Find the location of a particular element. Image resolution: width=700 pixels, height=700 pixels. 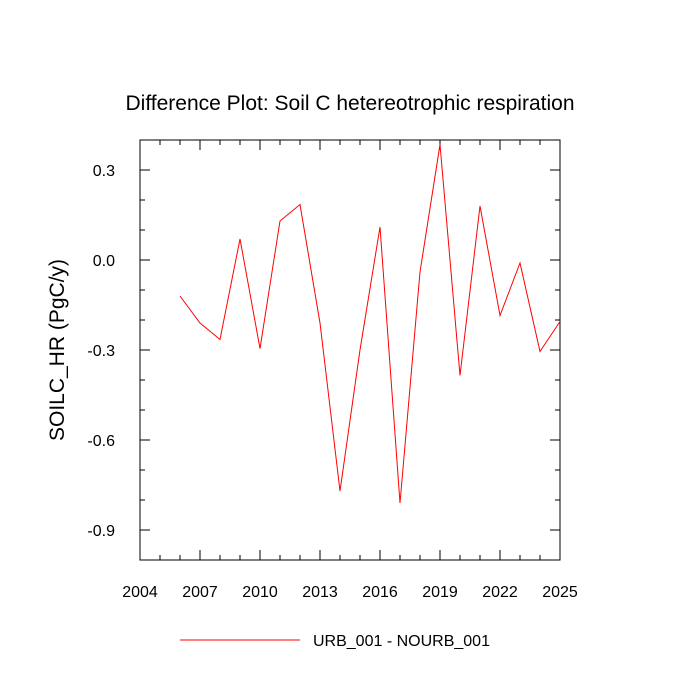

x-tick-label: 2019 is located at coordinates (440, 592).